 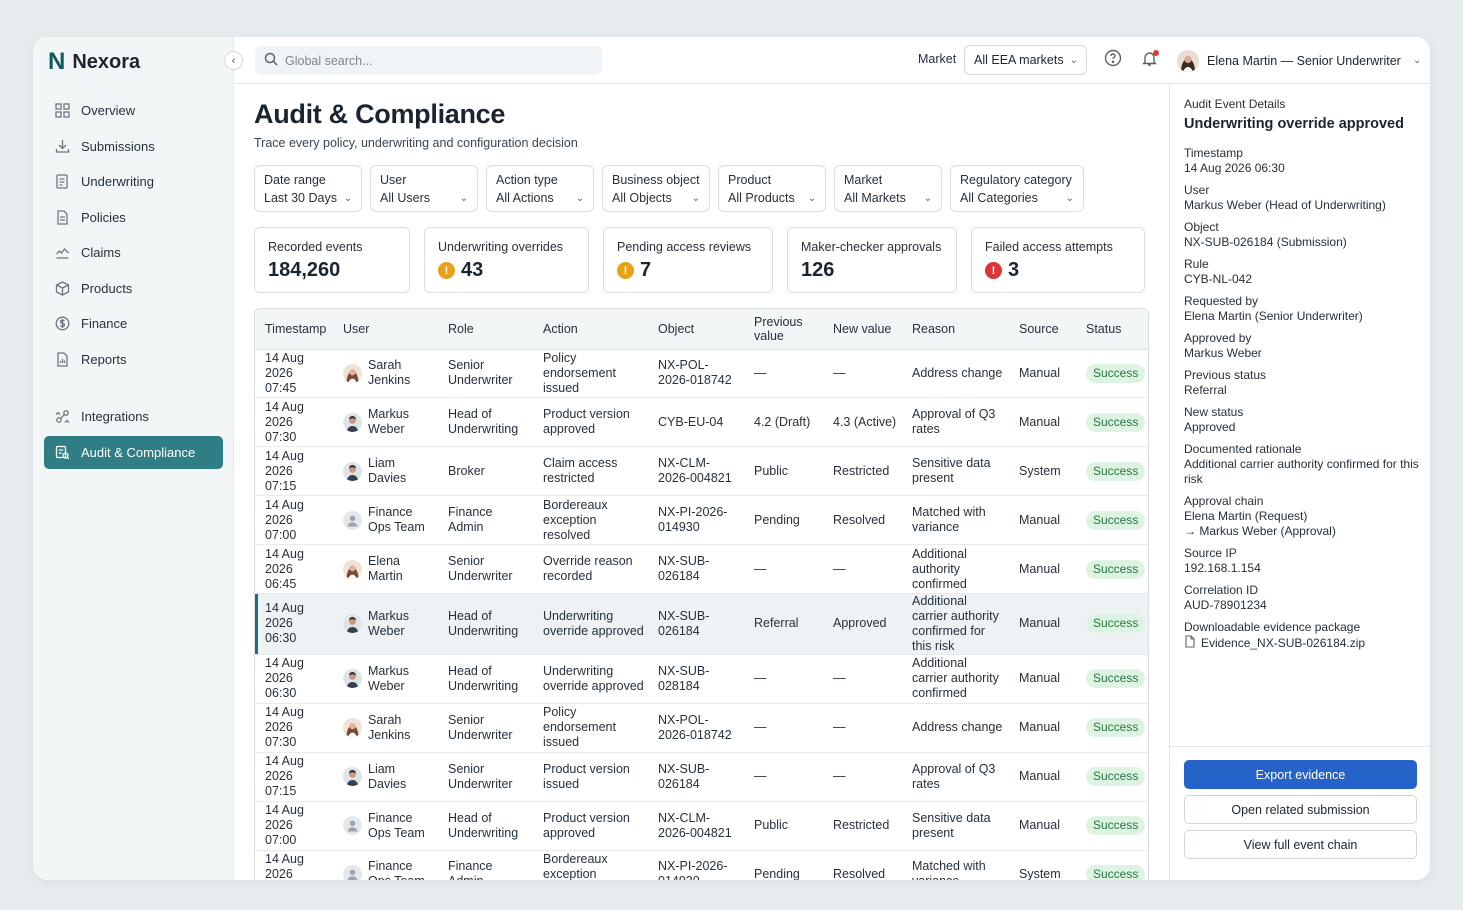 What do you see at coordinates (1112, 60) in the screenshot?
I see `help-button` at bounding box center [1112, 60].